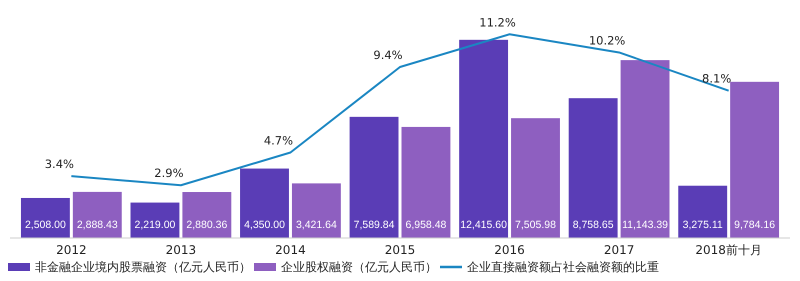 Image resolution: width=800 pixels, height=281 pixels. Describe the element at coordinates (563, 267) in the screenshot. I see `legend-label: 企业直接融资额占社会融资额的比重` at that location.